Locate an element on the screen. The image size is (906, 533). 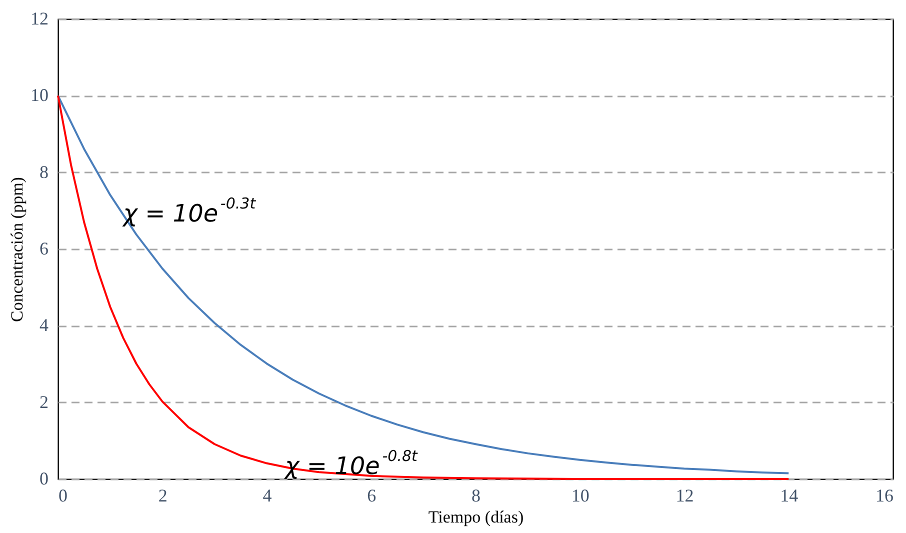
x-tick-label: 10 is located at coordinates (580, 496).